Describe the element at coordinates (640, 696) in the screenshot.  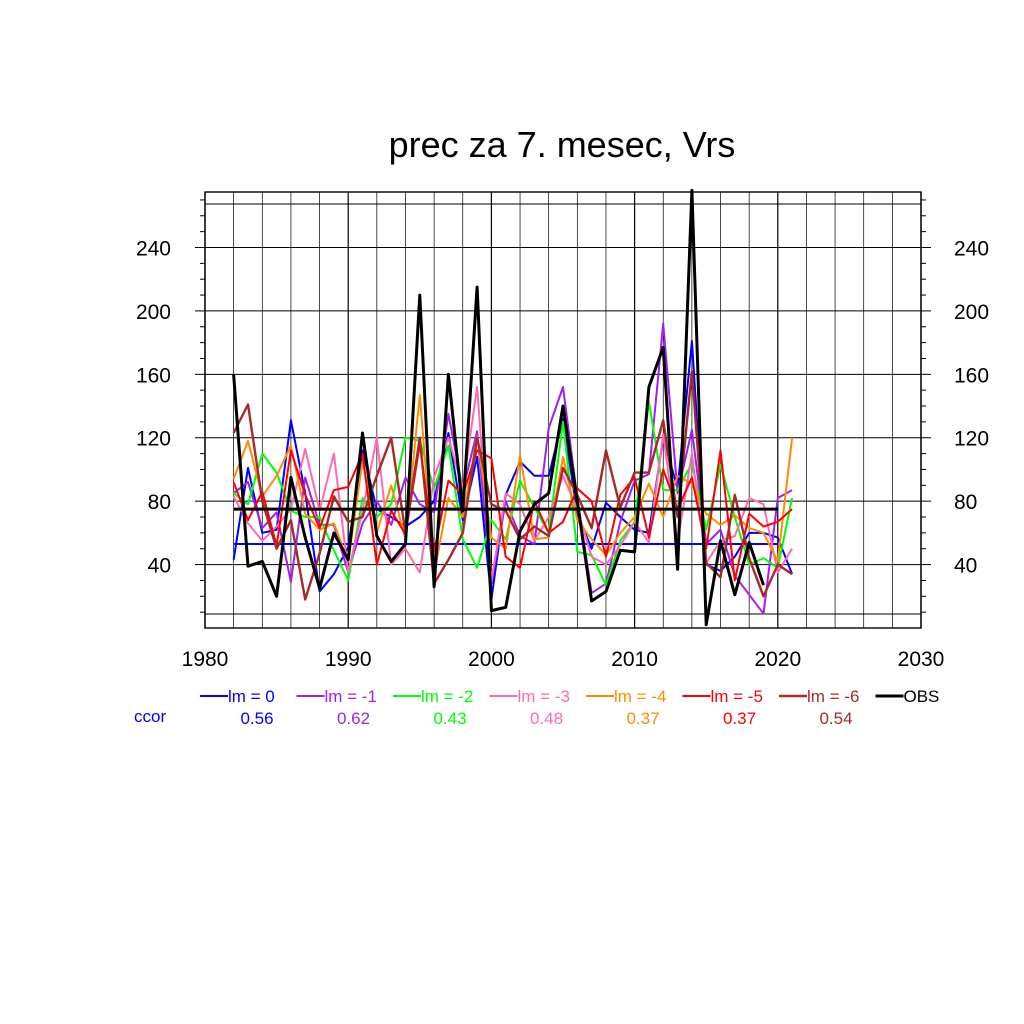
I see `legend-label-4: lm = -4` at that location.